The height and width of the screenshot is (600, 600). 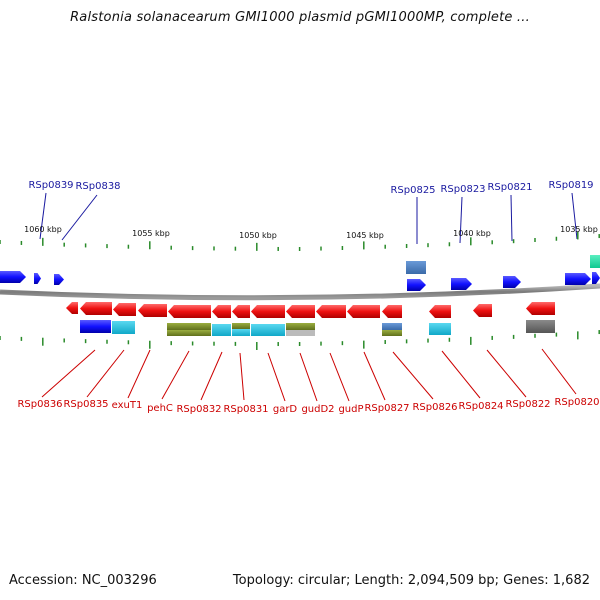 I want to click on accession-text: Accession: NC_003296, so click(x=83, y=580).